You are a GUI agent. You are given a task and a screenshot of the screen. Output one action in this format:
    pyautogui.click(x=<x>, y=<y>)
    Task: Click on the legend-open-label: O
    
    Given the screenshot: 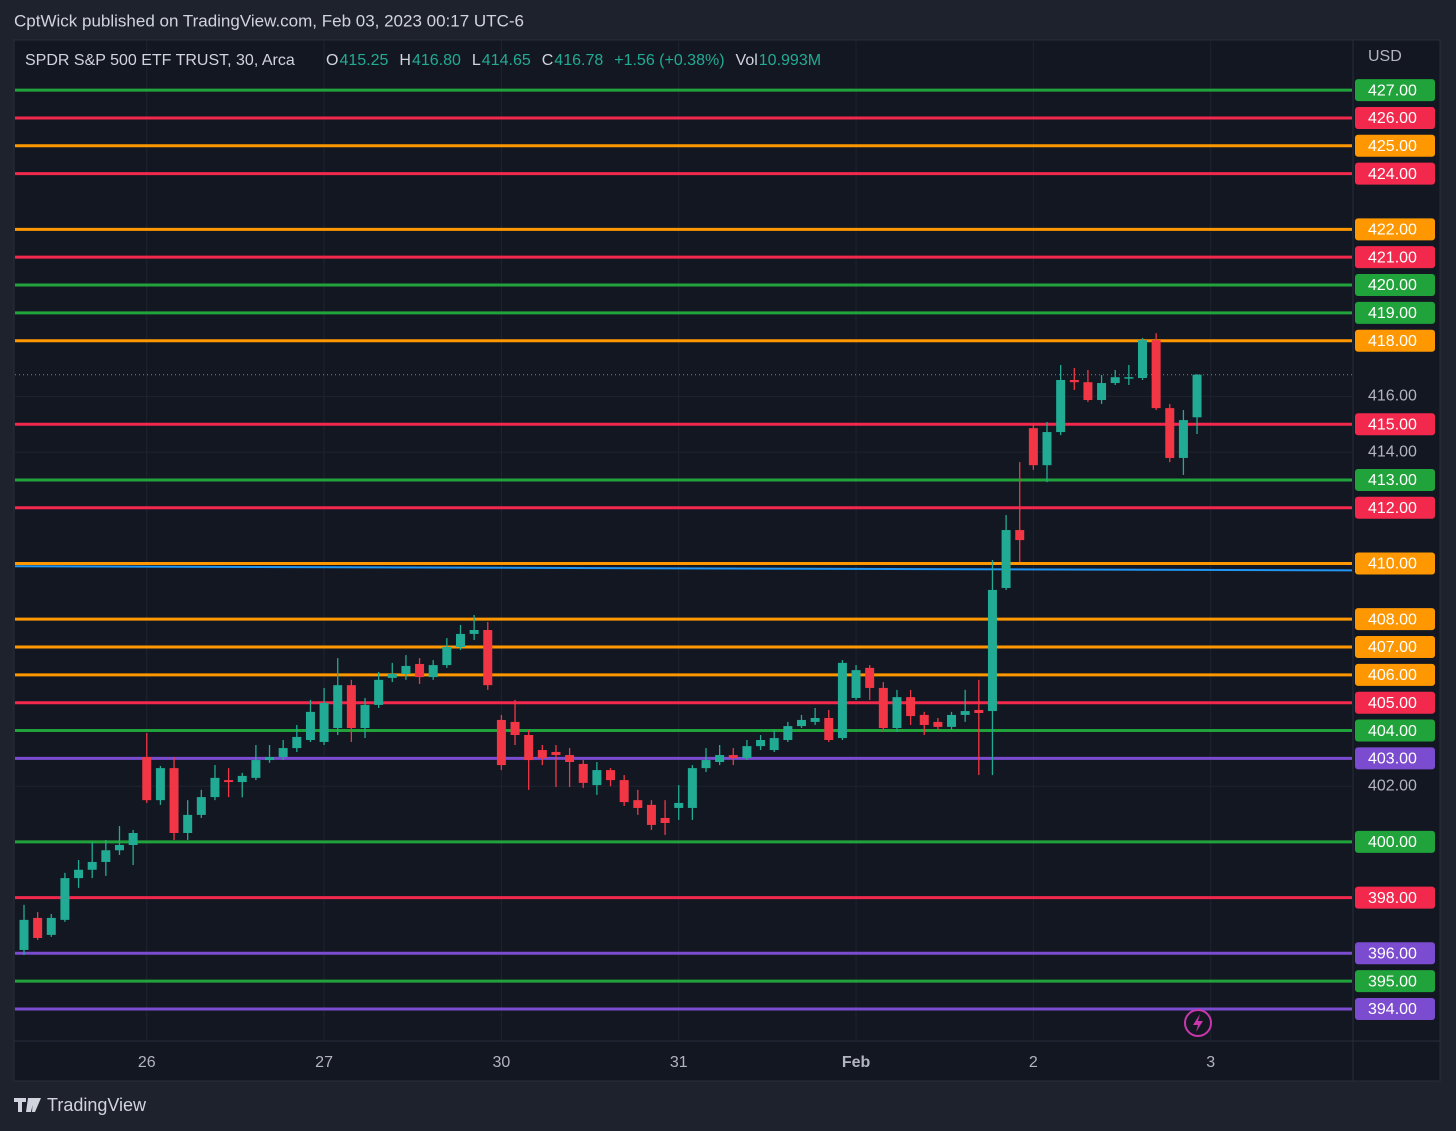 What is the action you would take?
    pyautogui.click(x=332, y=60)
    